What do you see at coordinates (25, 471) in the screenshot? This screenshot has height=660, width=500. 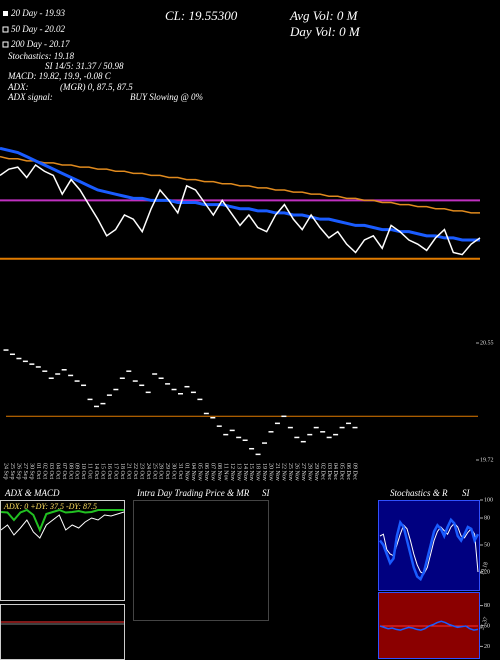 I see `x-tick-label: 27 Sep` at bounding box center [25, 471].